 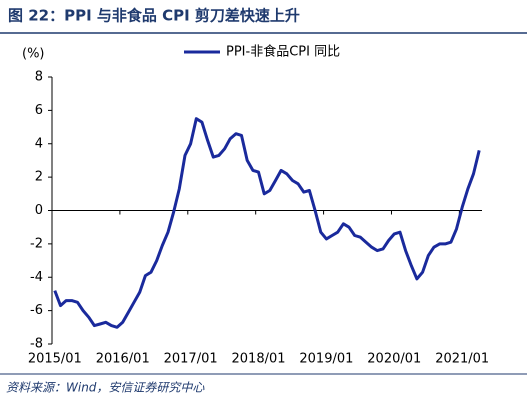 What do you see at coordinates (259, 359) in the screenshot?
I see `x-tick-label: 2018/01` at bounding box center [259, 359].